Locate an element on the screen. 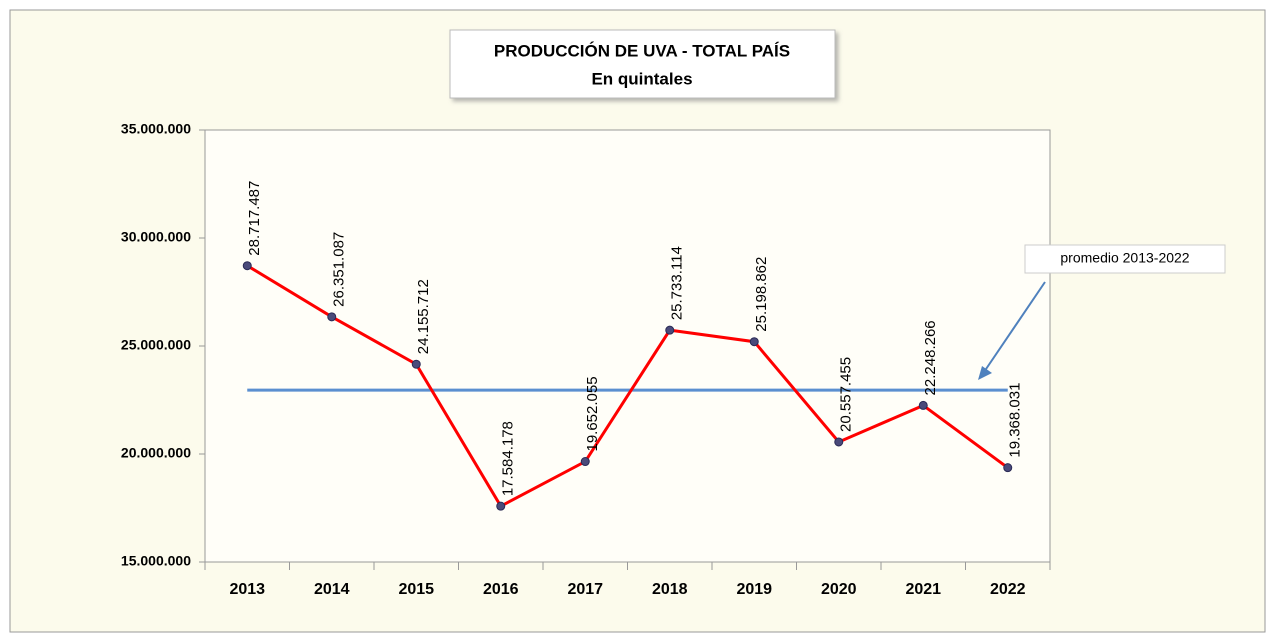 The width and height of the screenshot is (1272, 639). chart-subtitle: En quintales is located at coordinates (641, 78).